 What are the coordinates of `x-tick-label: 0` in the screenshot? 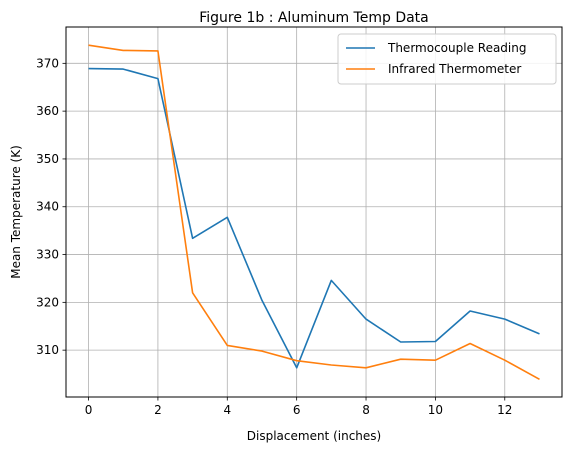 It's located at (89, 410).